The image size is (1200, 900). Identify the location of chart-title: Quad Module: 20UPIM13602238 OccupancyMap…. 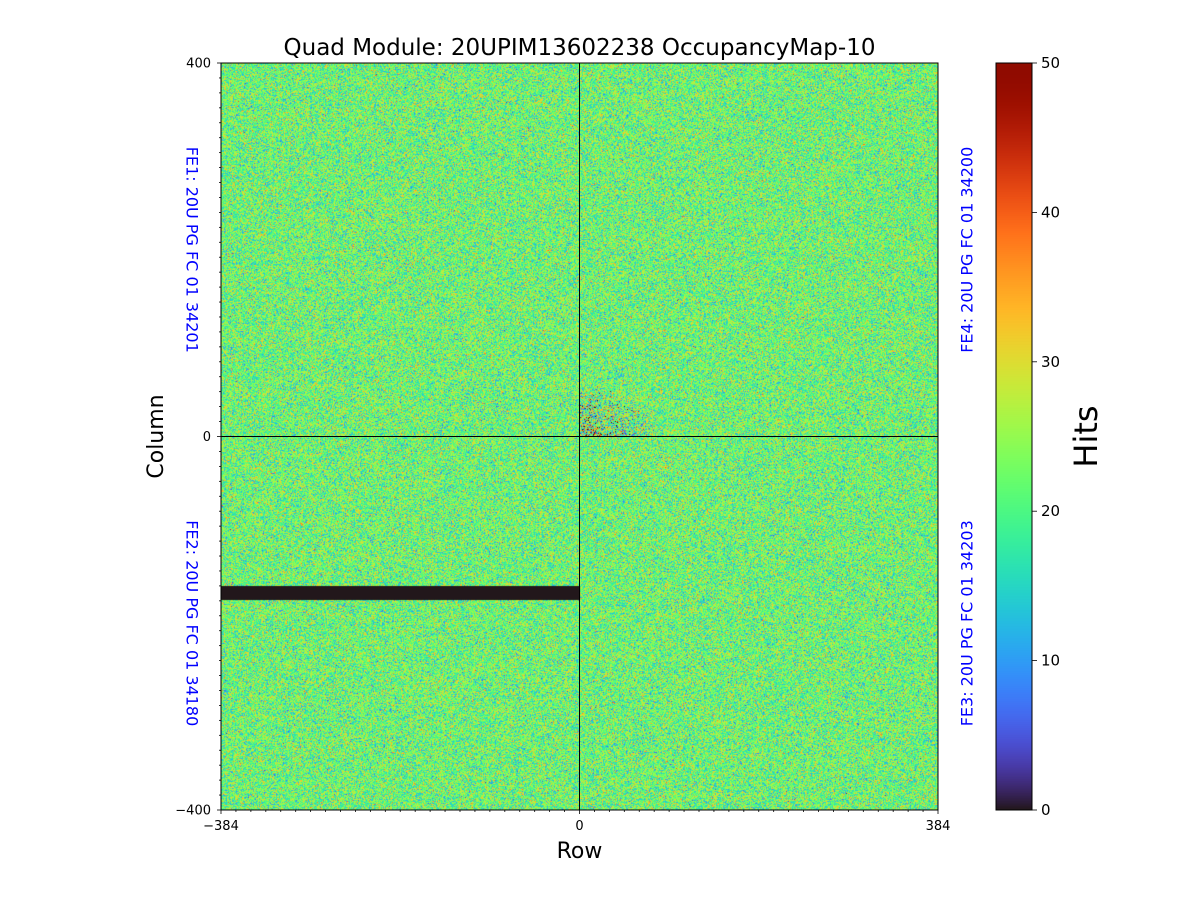
(580, 48).